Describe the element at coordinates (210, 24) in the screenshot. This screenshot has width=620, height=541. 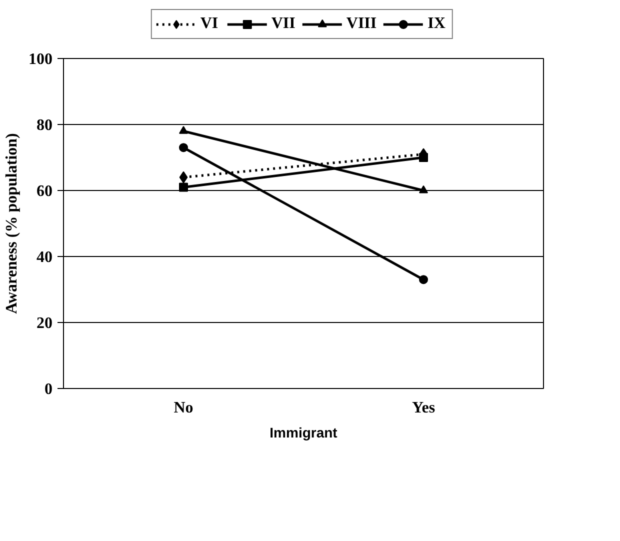
I see `legend-label: VI` at that location.